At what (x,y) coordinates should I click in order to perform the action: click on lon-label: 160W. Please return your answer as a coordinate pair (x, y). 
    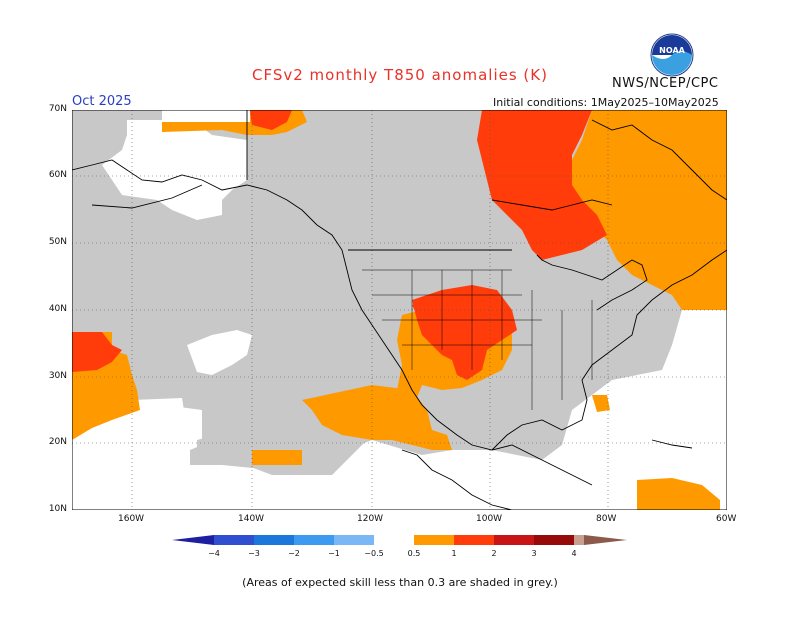
    Looking at the image, I should click on (131, 519).